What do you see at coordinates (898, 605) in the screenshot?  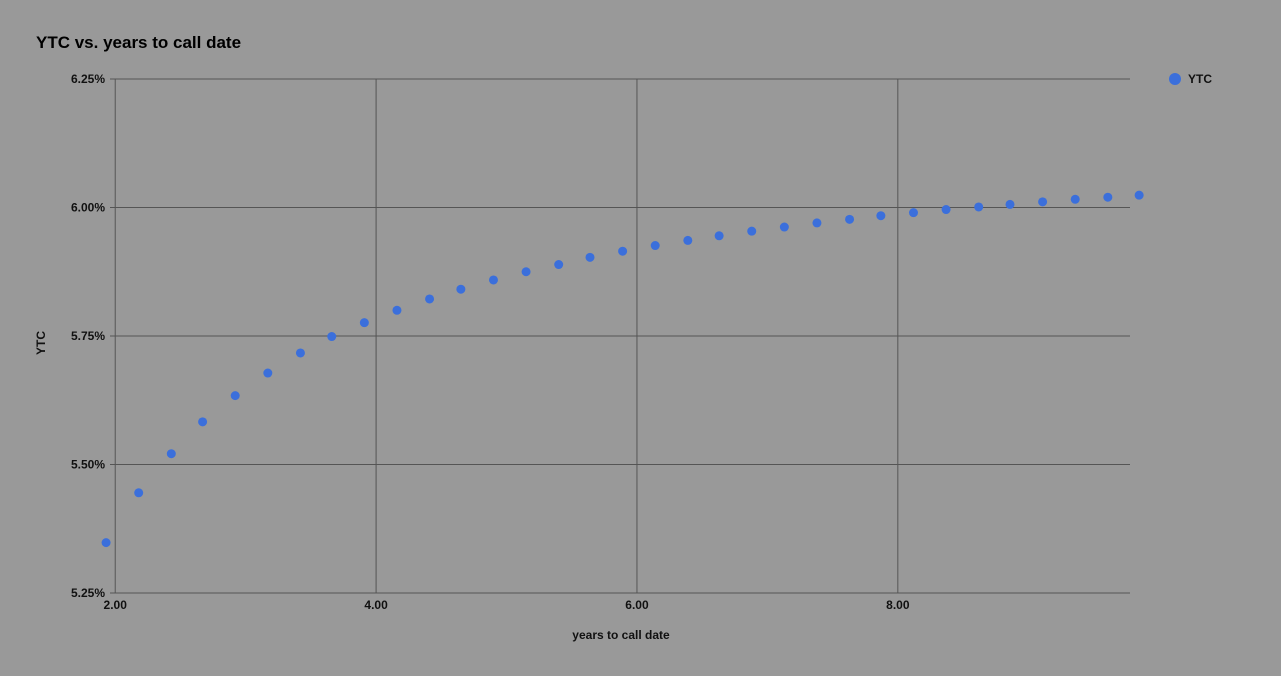 I see `x-tick-label: 8.00` at bounding box center [898, 605].